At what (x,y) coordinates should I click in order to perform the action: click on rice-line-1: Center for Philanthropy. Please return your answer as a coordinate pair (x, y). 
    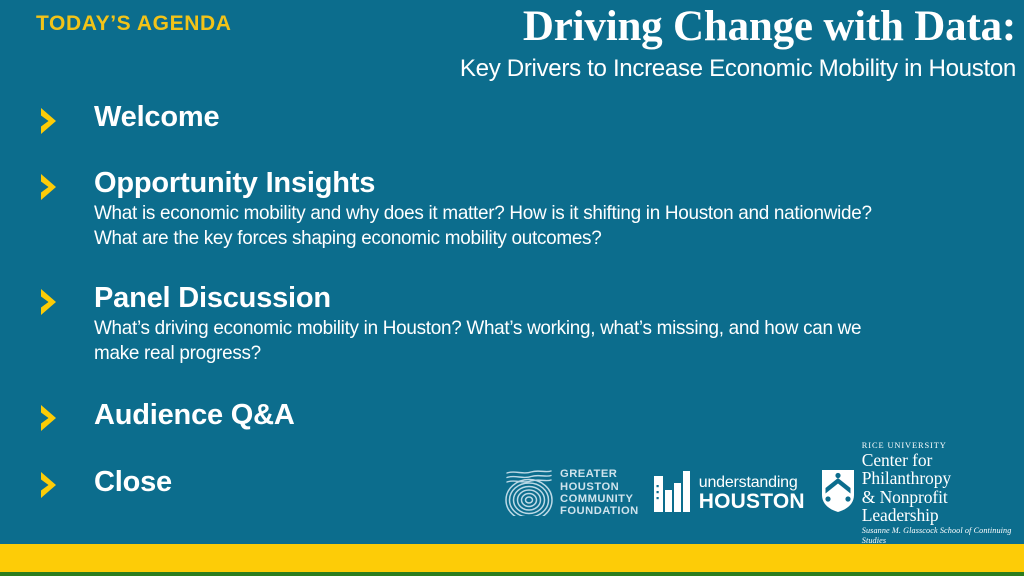
    Looking at the image, I should click on (906, 468).